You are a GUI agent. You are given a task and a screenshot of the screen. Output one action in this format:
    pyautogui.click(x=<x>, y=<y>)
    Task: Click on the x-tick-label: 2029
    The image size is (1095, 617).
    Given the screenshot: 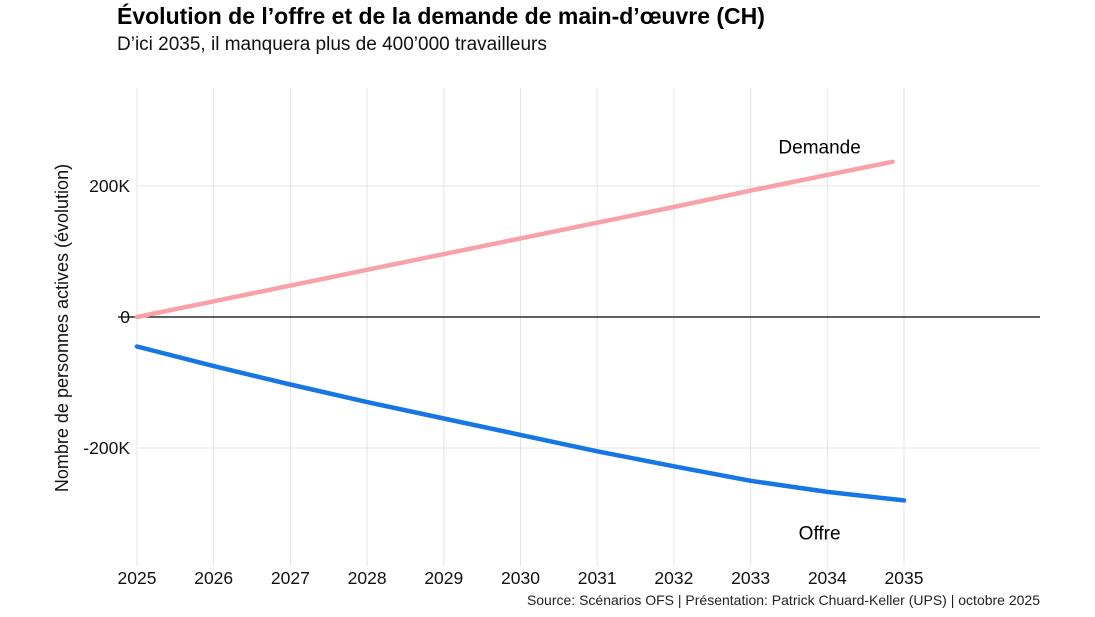 What is the action you would take?
    pyautogui.click(x=443, y=578)
    